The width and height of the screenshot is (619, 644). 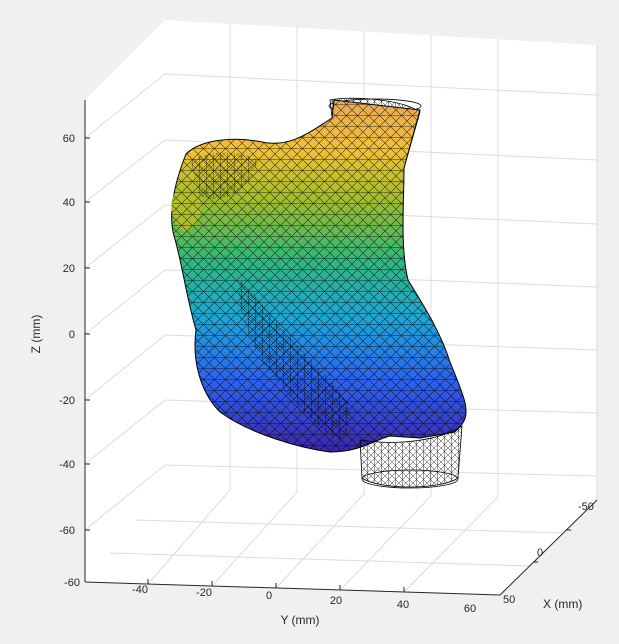 I want to click on x-axis-label: X (mm), so click(x=562, y=604).